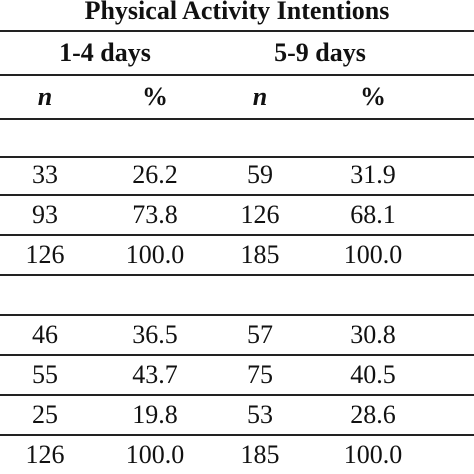 This screenshot has width=474, height=474. What do you see at coordinates (155, 414) in the screenshot?
I see `cell-value: 19.8` at bounding box center [155, 414].